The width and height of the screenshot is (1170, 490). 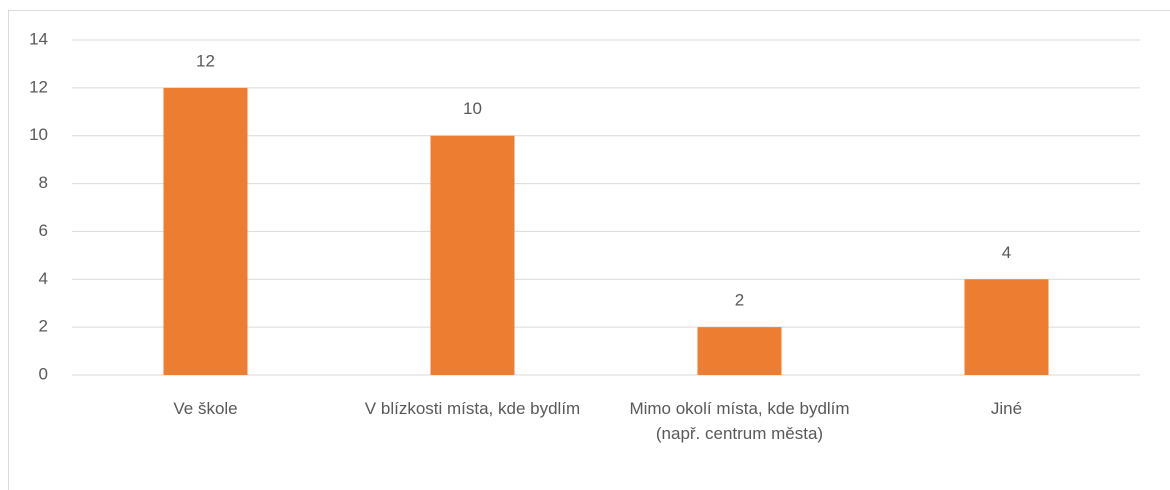 What do you see at coordinates (43, 373) in the screenshot?
I see `y-tick-label: 0` at bounding box center [43, 373].